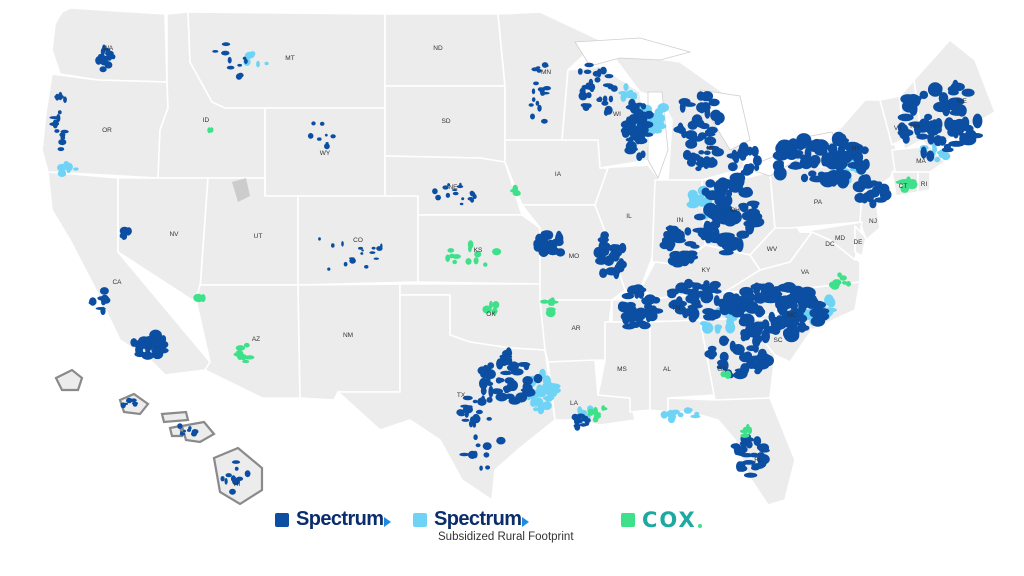  What do you see at coordinates (175, 417) in the screenshot?
I see `island-molokai` at bounding box center [175, 417].